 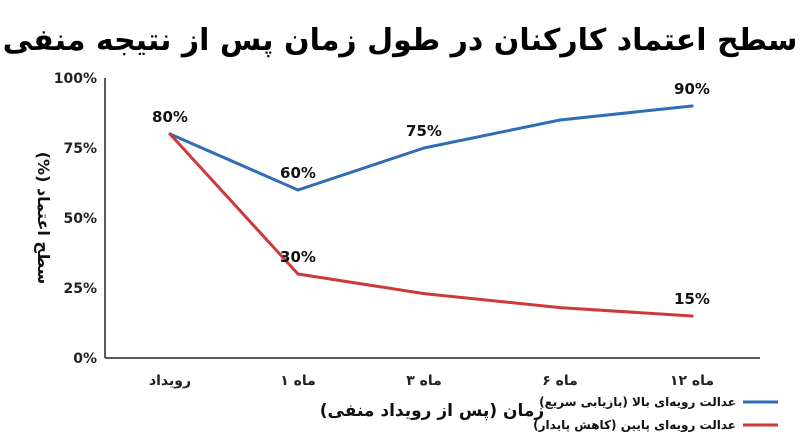 What do you see at coordinates (432, 411) in the screenshot?
I see `x-axis-label: زمان (پس از رویداد منفی)` at bounding box center [432, 411].